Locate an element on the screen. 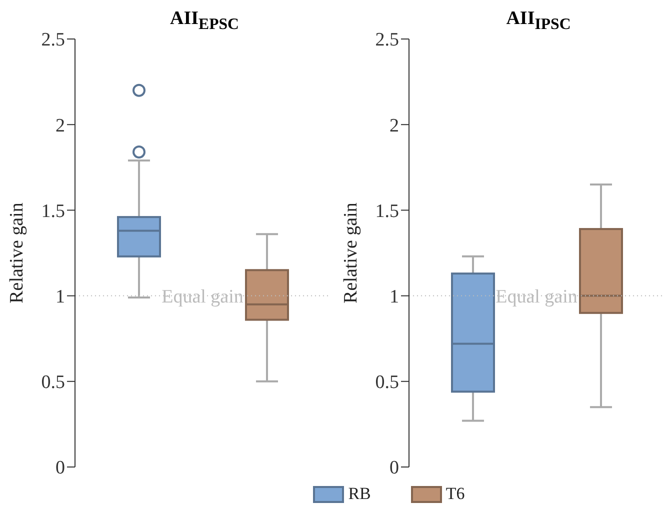 The image size is (668, 510). chart-title: AII$_{EPSC}$ is located at coordinates (204, 21).